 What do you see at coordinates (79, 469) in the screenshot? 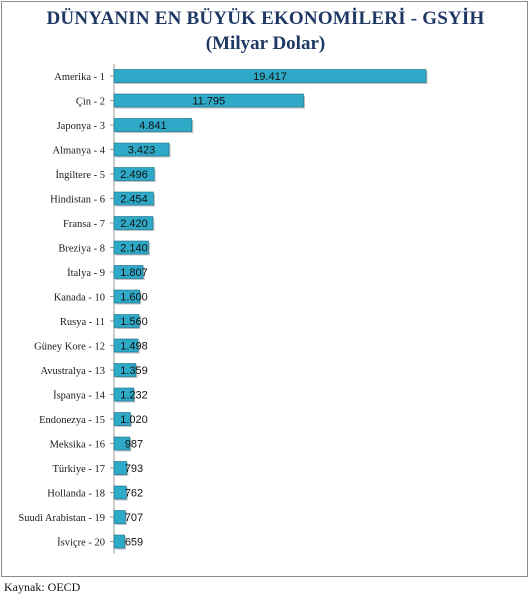
I see `category-label: Türkiye - 17` at bounding box center [79, 469].